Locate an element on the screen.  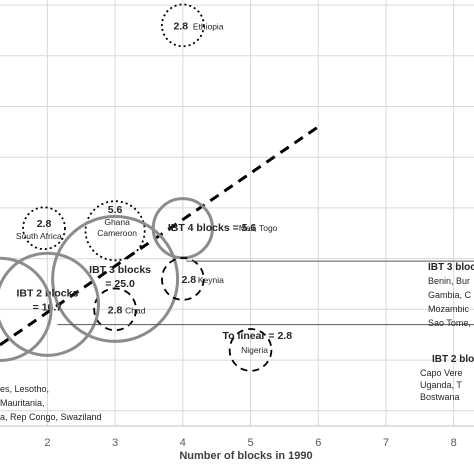
x-axis-label: Number of blocks in 1990 is located at coordinates (245, 456).